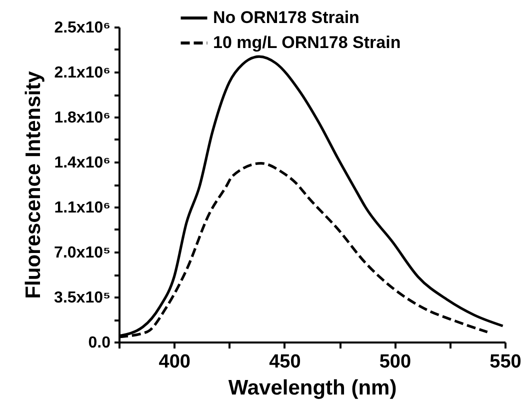 Image resolution: width=529 pixels, height=410 pixels. I want to click on x-tick-label: 500, so click(395, 362).